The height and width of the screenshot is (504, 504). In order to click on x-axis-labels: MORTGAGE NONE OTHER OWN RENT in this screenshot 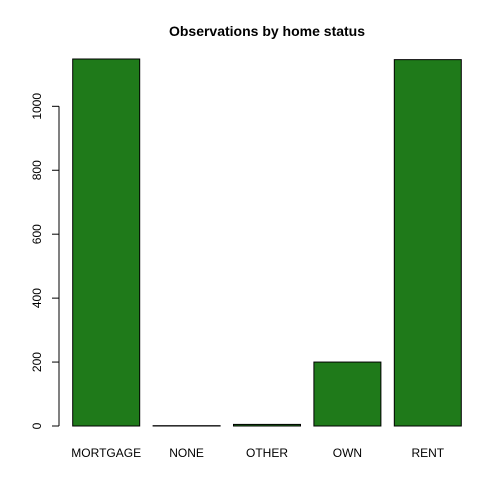, I will do `click(257, 453)`.